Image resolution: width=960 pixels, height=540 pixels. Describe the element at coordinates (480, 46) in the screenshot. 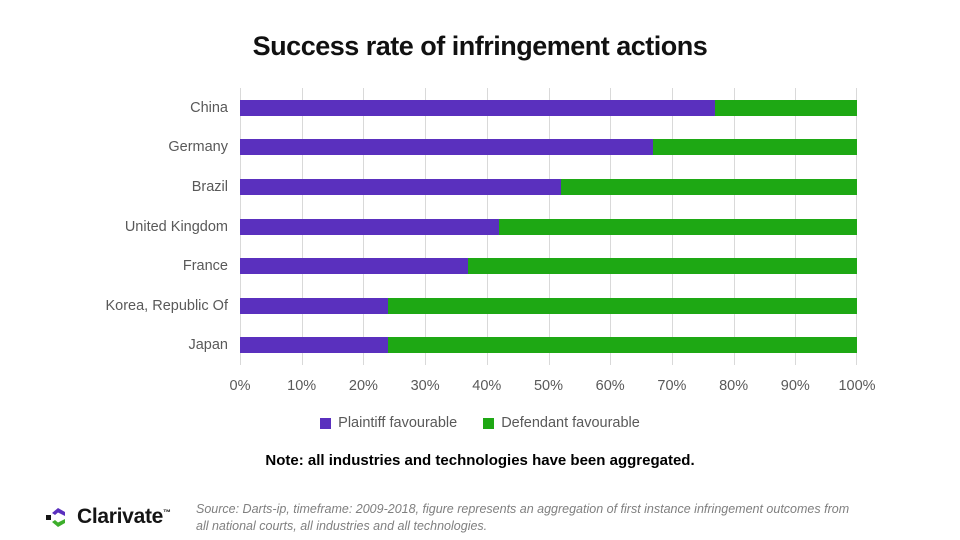

I see `chart-title: Success rate of infringement actions` at that location.